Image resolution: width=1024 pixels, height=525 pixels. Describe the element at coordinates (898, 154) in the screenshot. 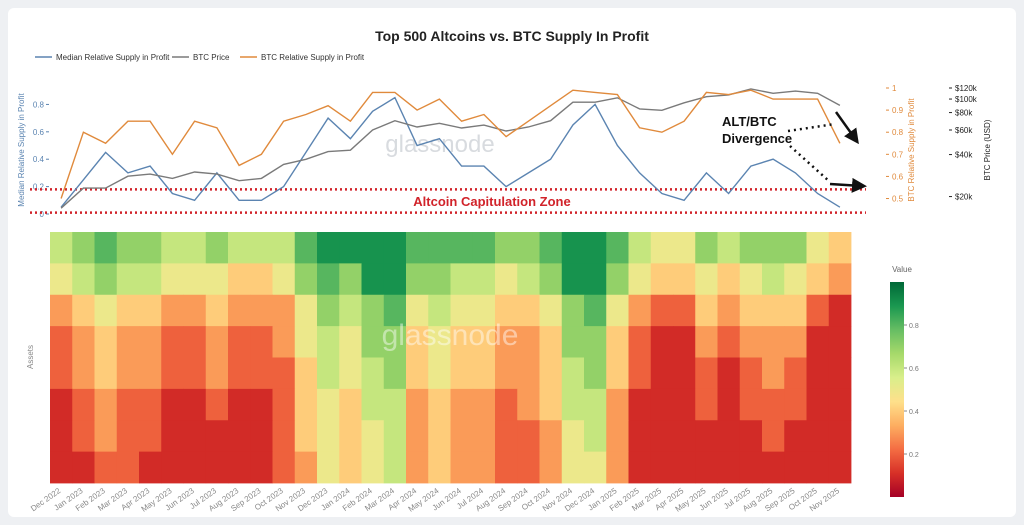

I see `y2-tick-label: 0.7` at that location.